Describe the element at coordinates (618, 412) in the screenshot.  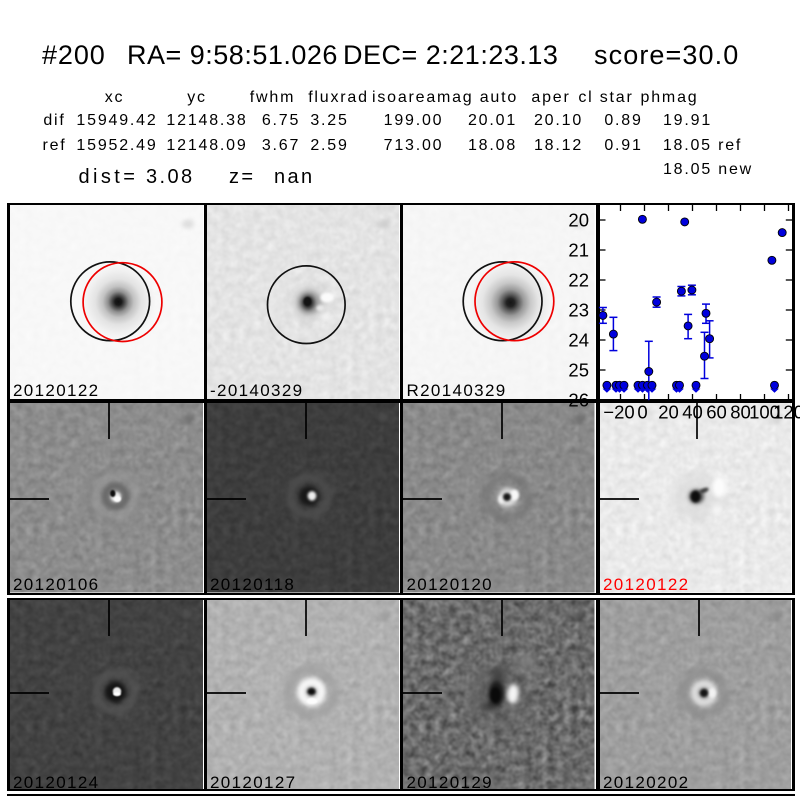
I see `svg-text: −20` at that location.